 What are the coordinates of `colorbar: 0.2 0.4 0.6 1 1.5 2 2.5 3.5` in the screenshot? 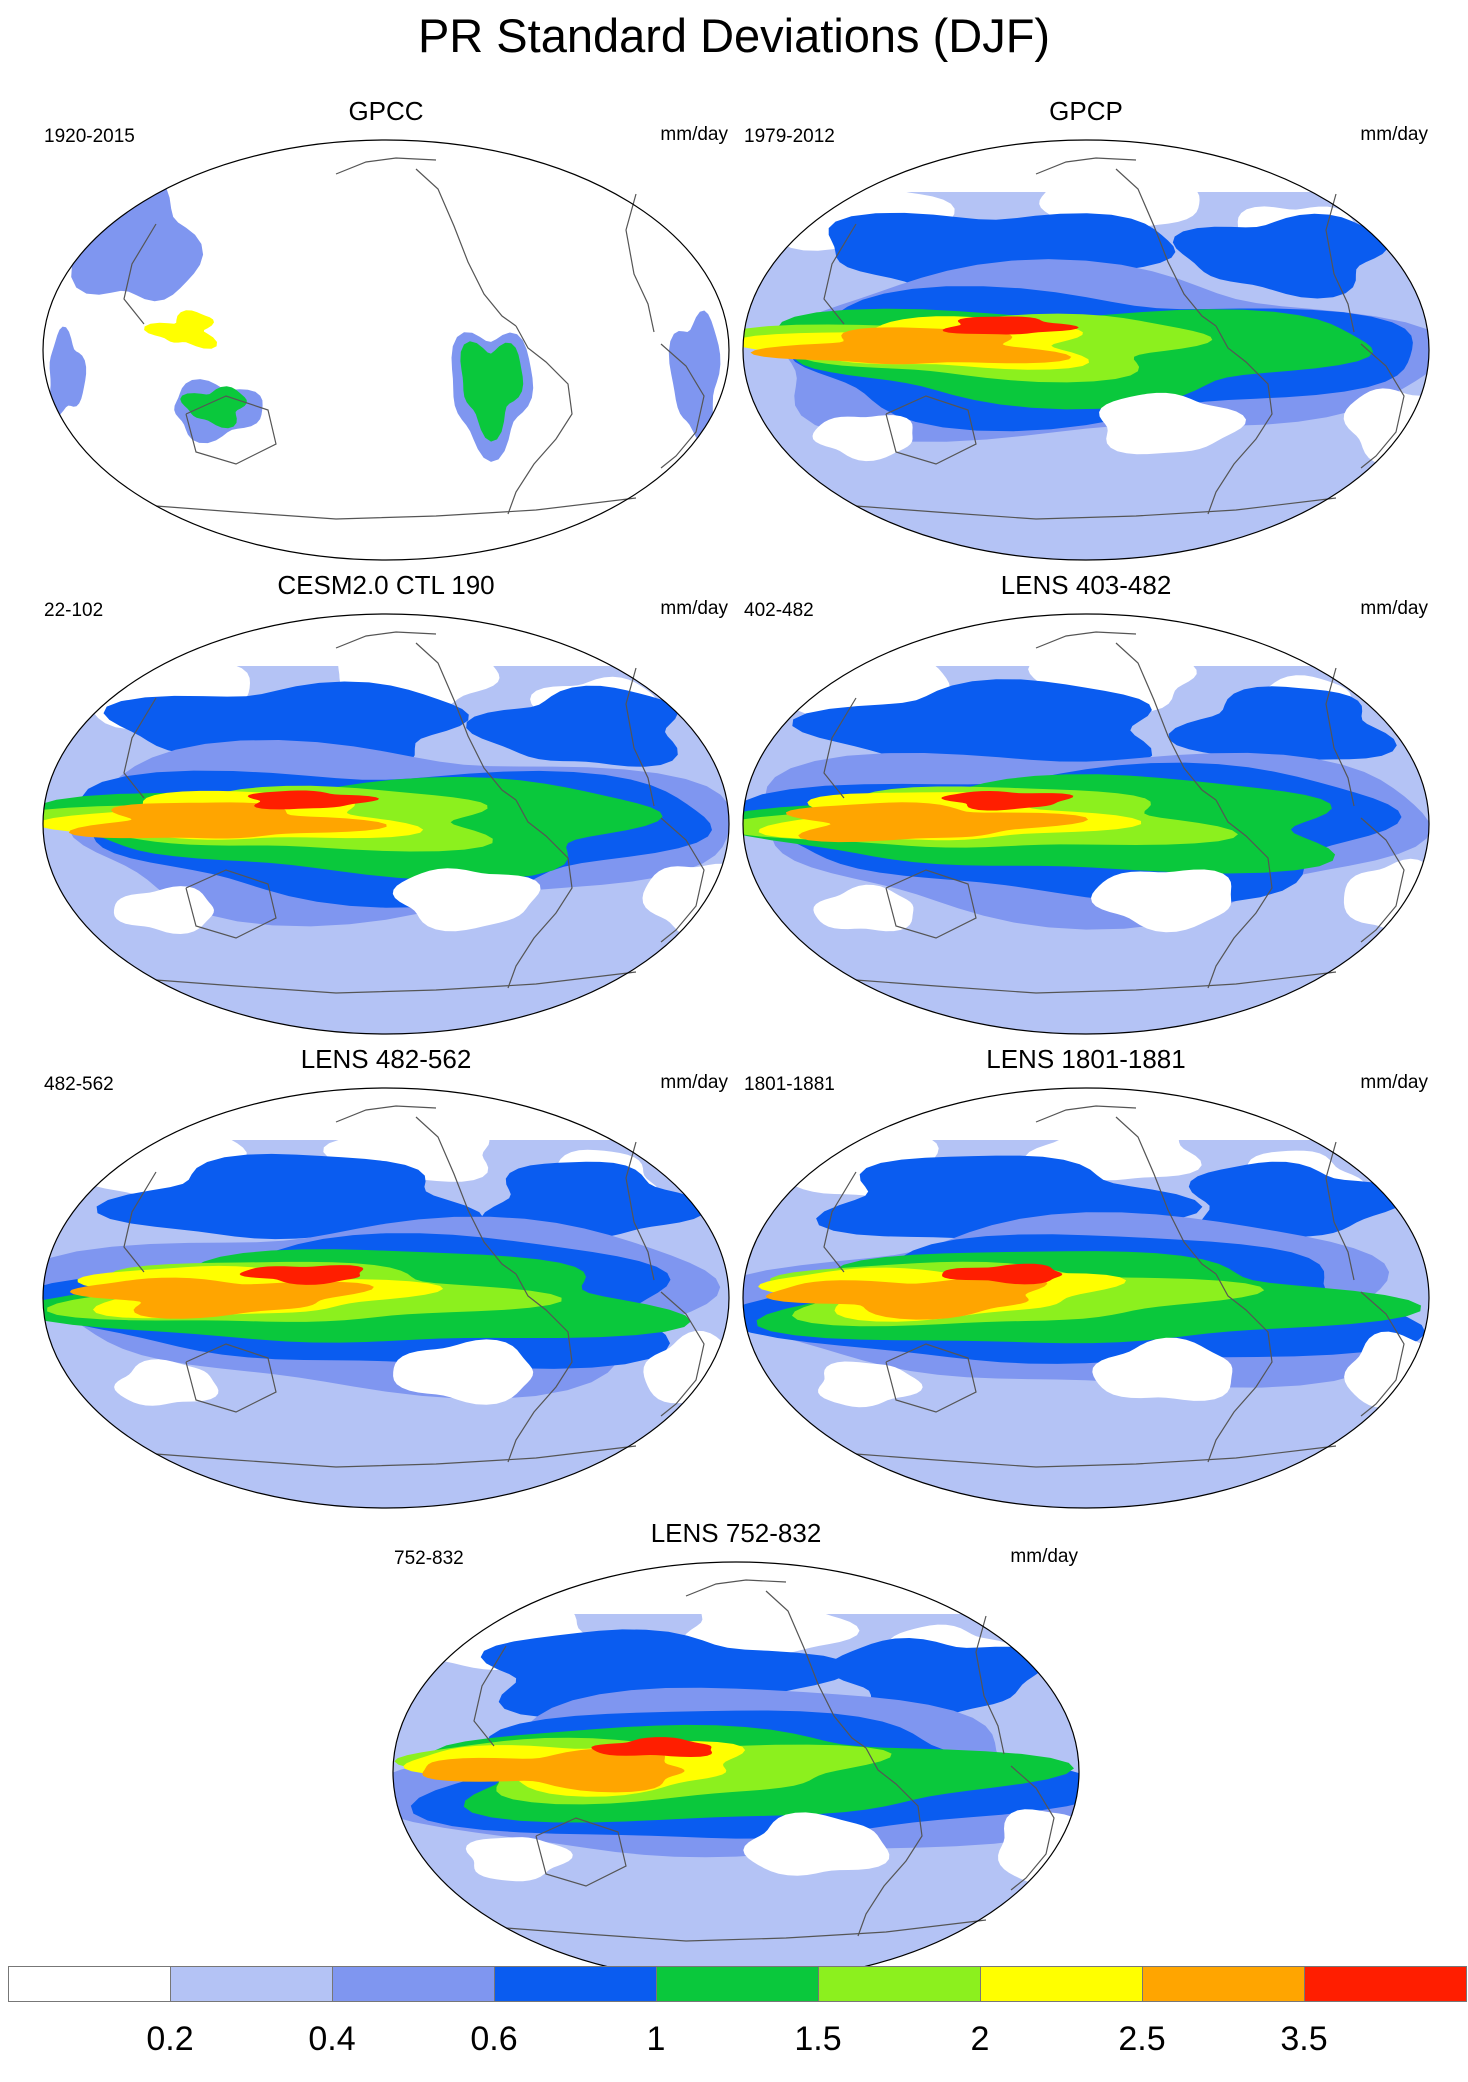 It's located at (737, 2018).